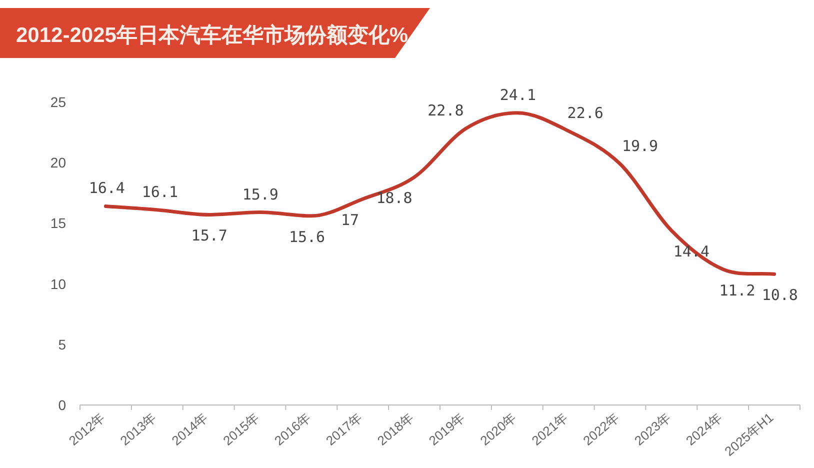 The image size is (814, 468). What do you see at coordinates (62, 405) in the screenshot?
I see `y-tick-label: 0` at bounding box center [62, 405].